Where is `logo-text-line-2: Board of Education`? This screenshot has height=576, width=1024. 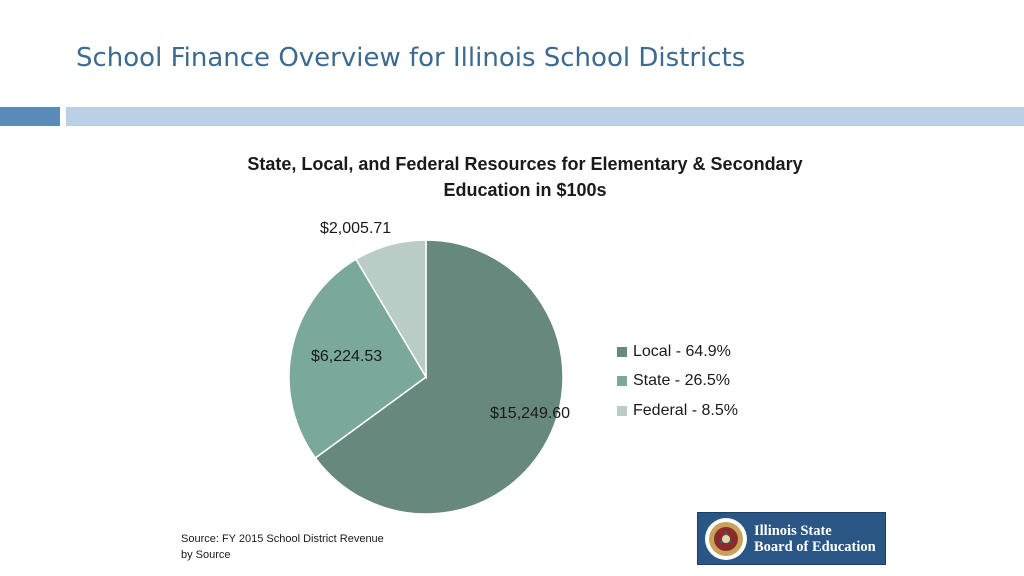
logo-text-line-2: Board of Education is located at coordinates (815, 546).